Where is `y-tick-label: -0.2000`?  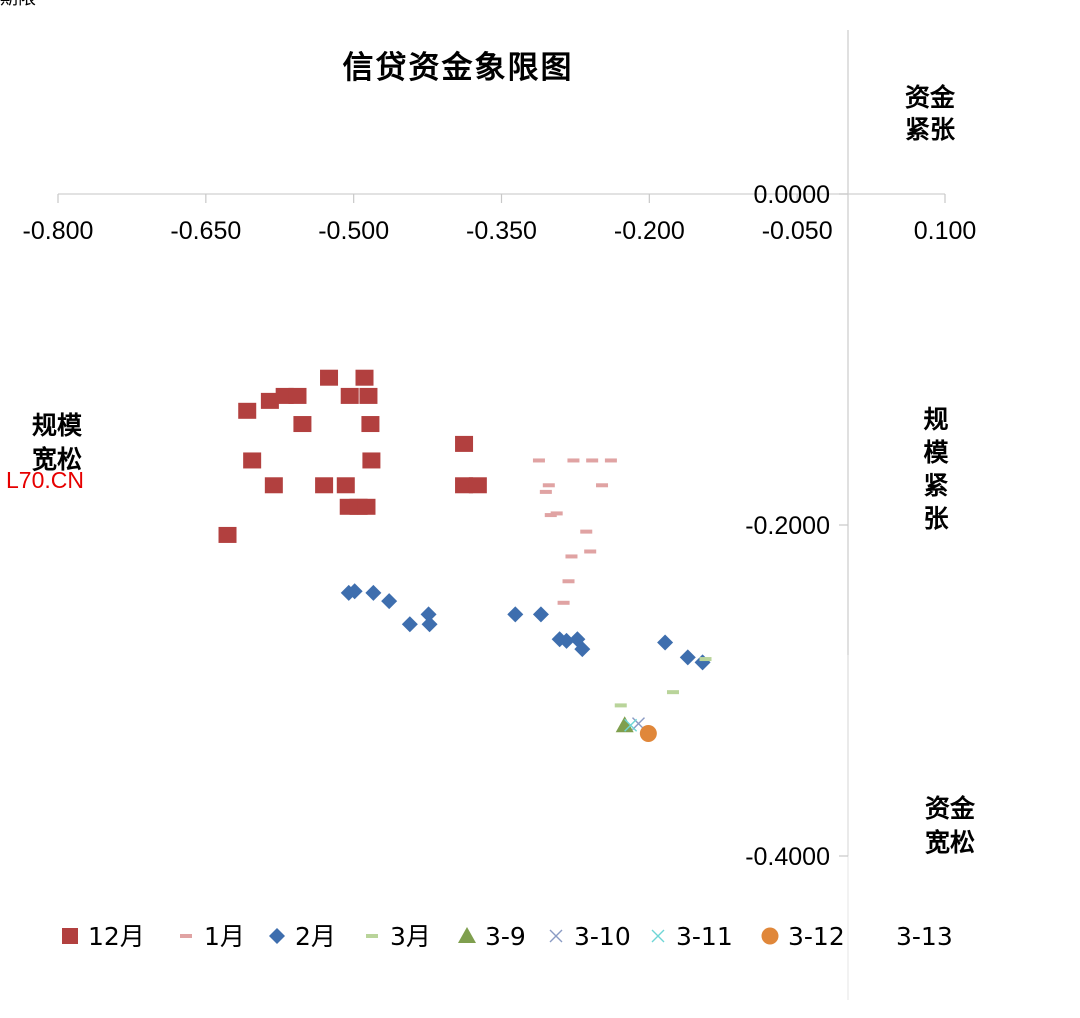 y-tick-label: -0.2000 is located at coordinates (787, 526).